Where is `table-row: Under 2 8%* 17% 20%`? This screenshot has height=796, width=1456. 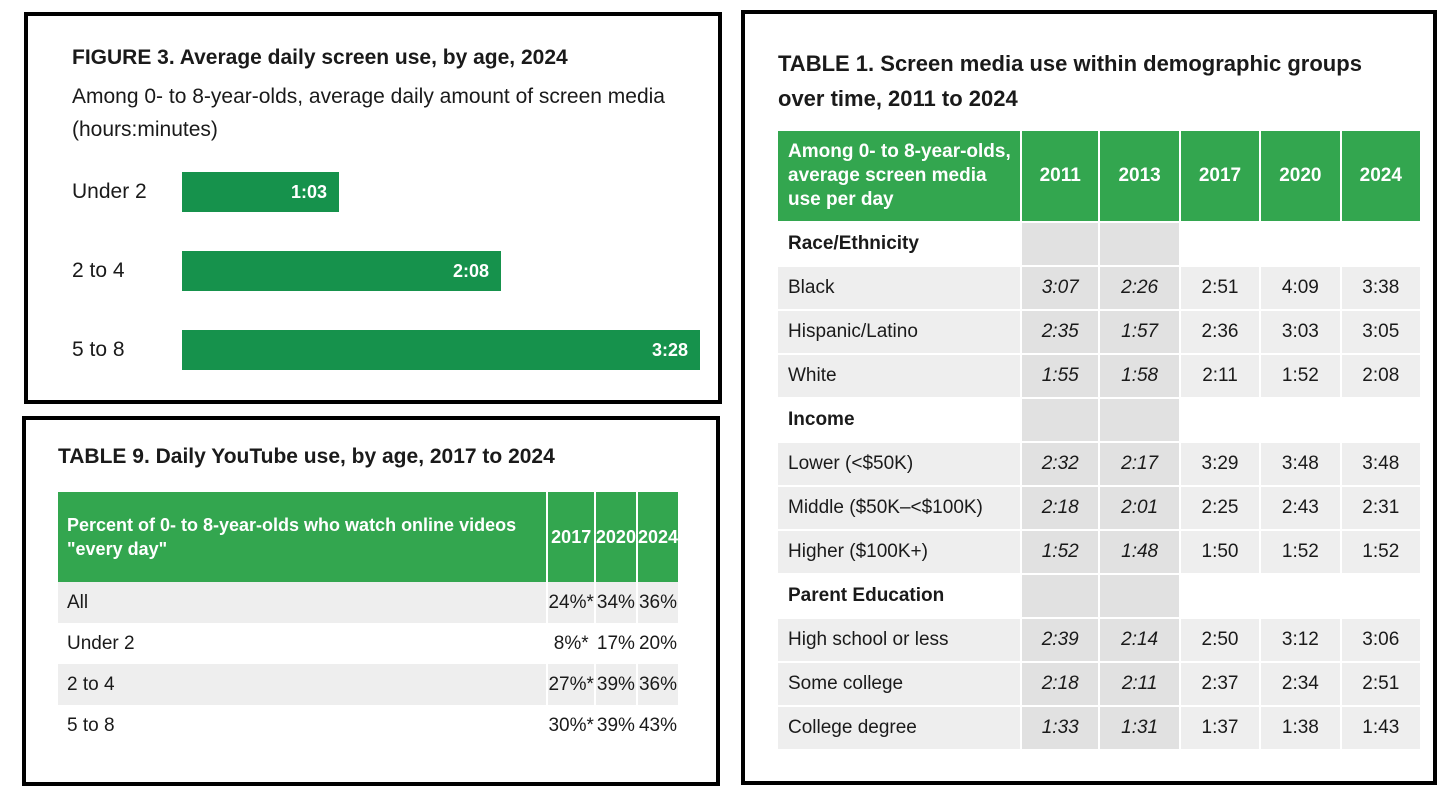 table-row: Under 2 8%* 17% 20% is located at coordinates (368, 643).